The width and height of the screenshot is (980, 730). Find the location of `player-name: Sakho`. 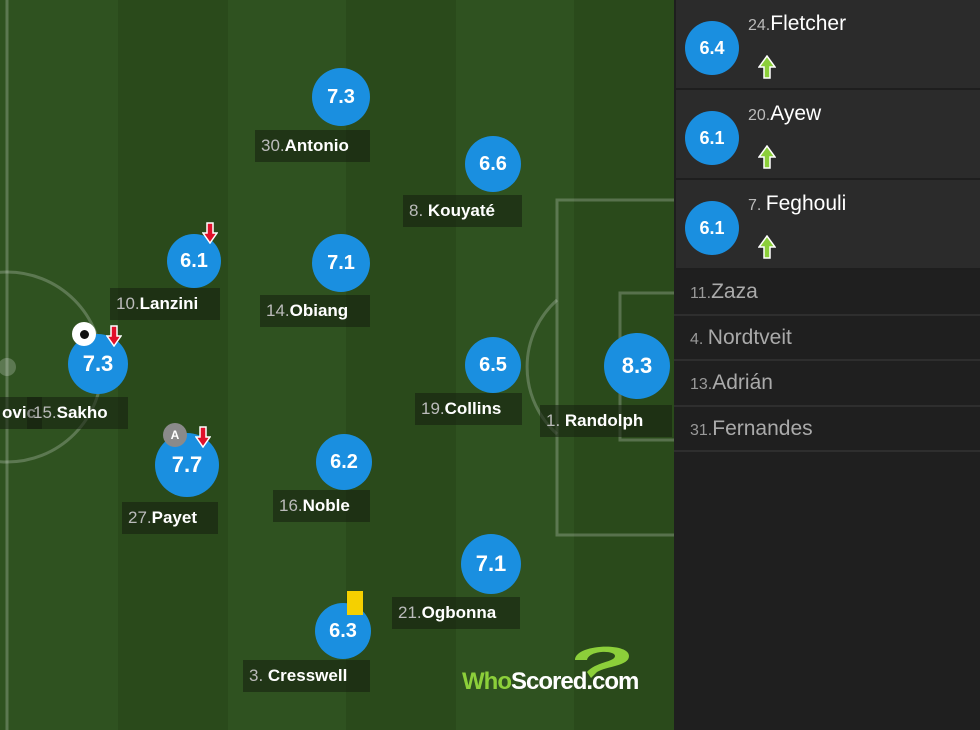

player-name: Sakho is located at coordinates (82, 412).